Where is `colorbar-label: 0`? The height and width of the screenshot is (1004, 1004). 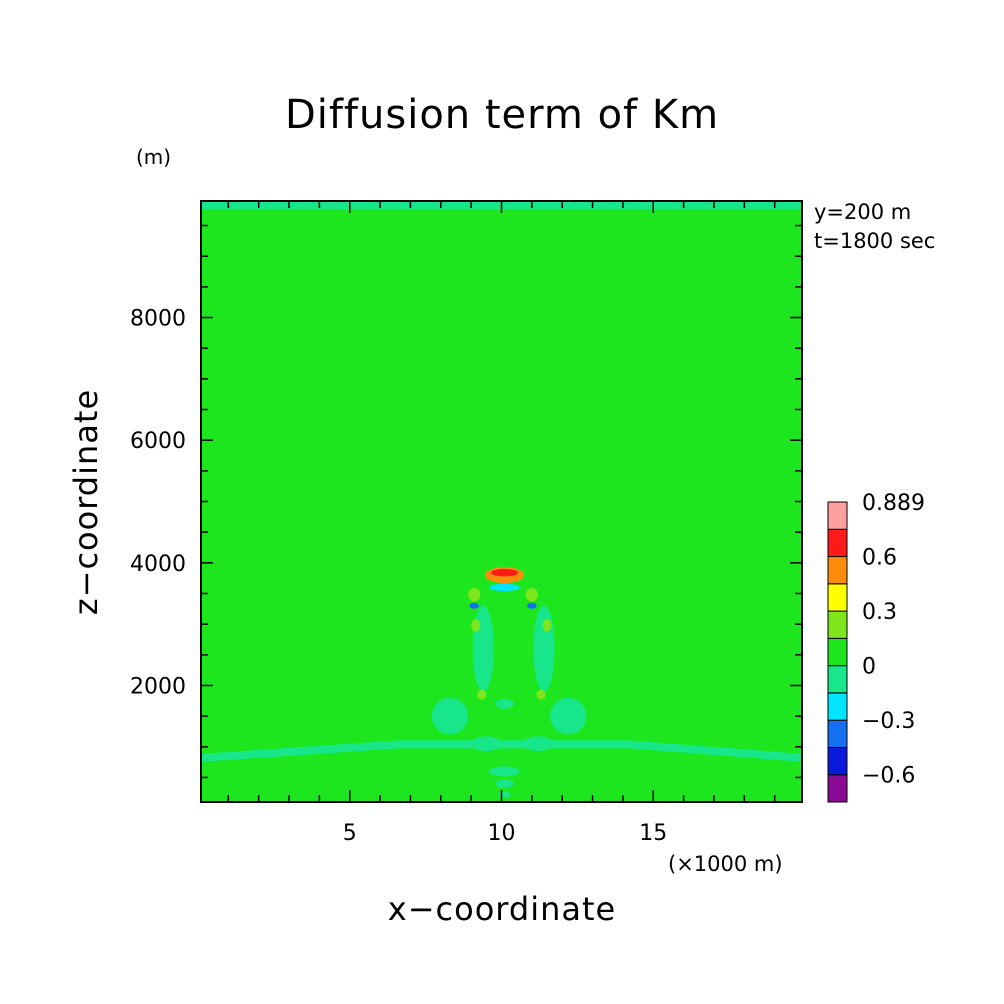 colorbar-label: 0 is located at coordinates (869, 667).